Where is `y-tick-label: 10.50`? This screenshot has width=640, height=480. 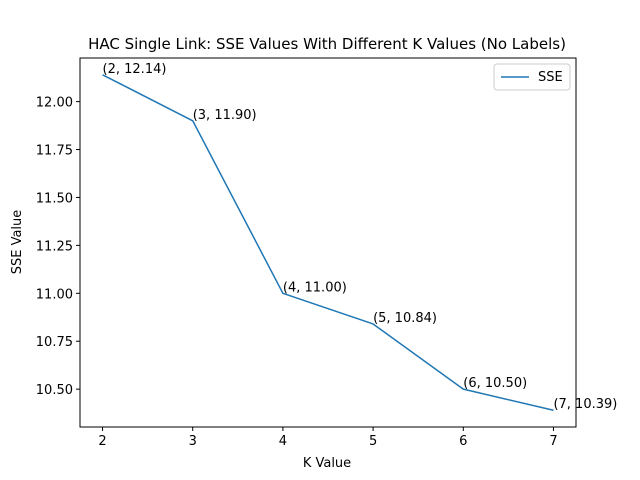 y-tick-label: 10.50 is located at coordinates (54, 390).